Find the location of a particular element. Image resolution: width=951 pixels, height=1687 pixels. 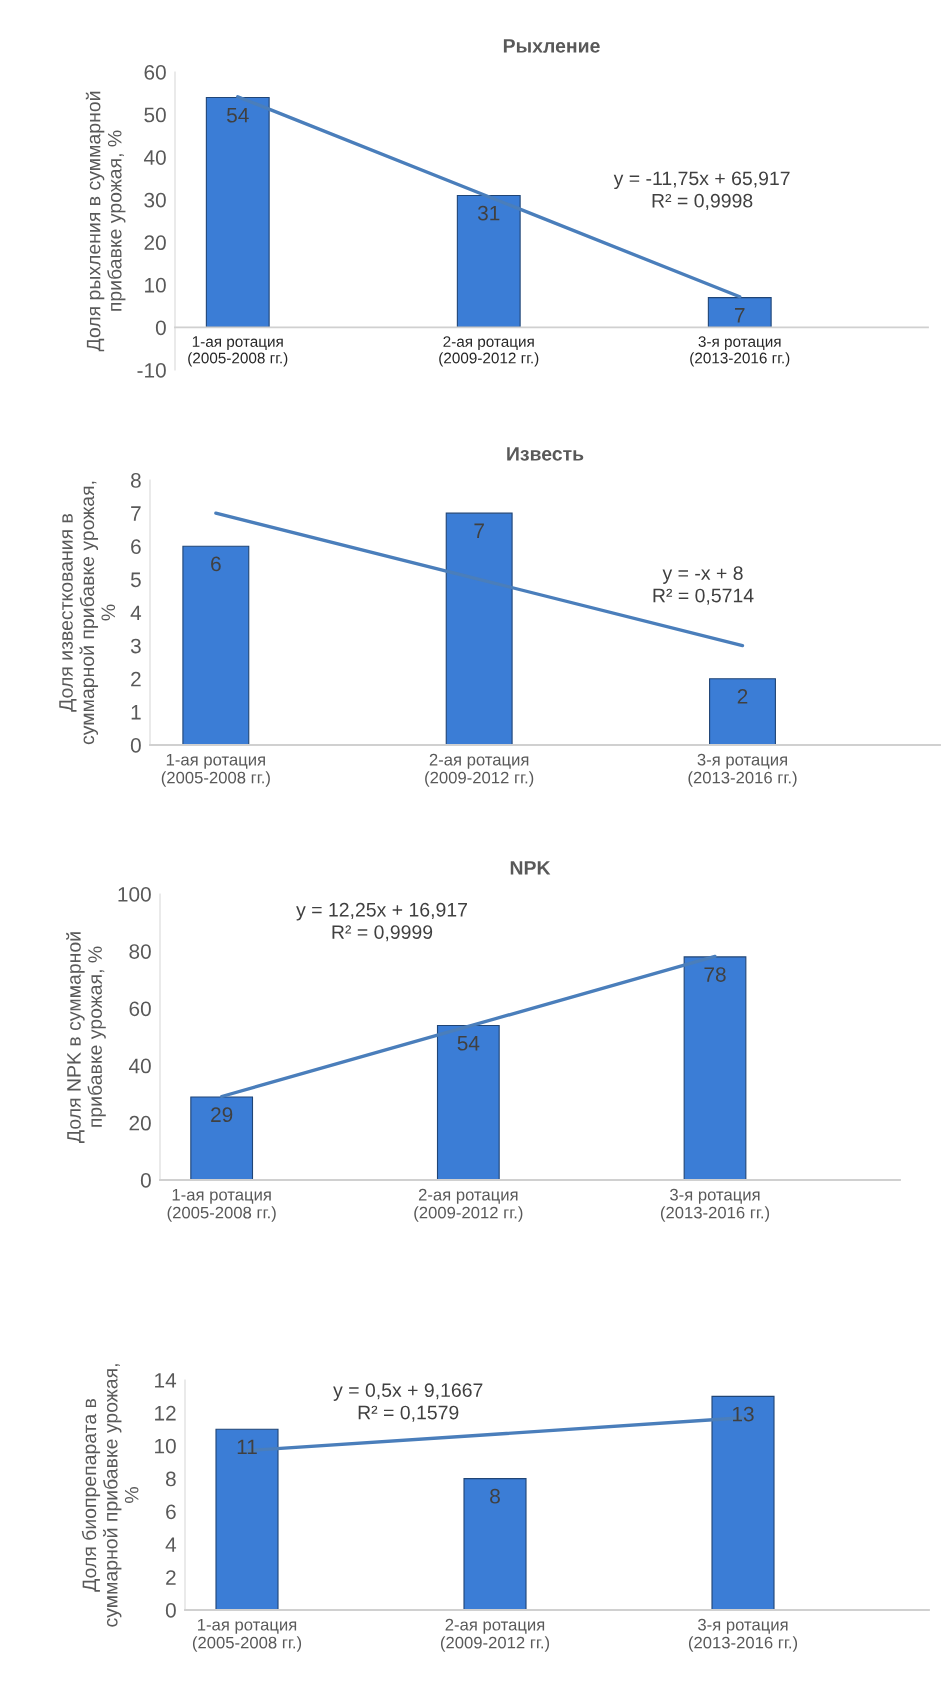

y-axis-title: Доля рыхления в суммарной прибавке урожая, % is located at coordinates (105, 221).